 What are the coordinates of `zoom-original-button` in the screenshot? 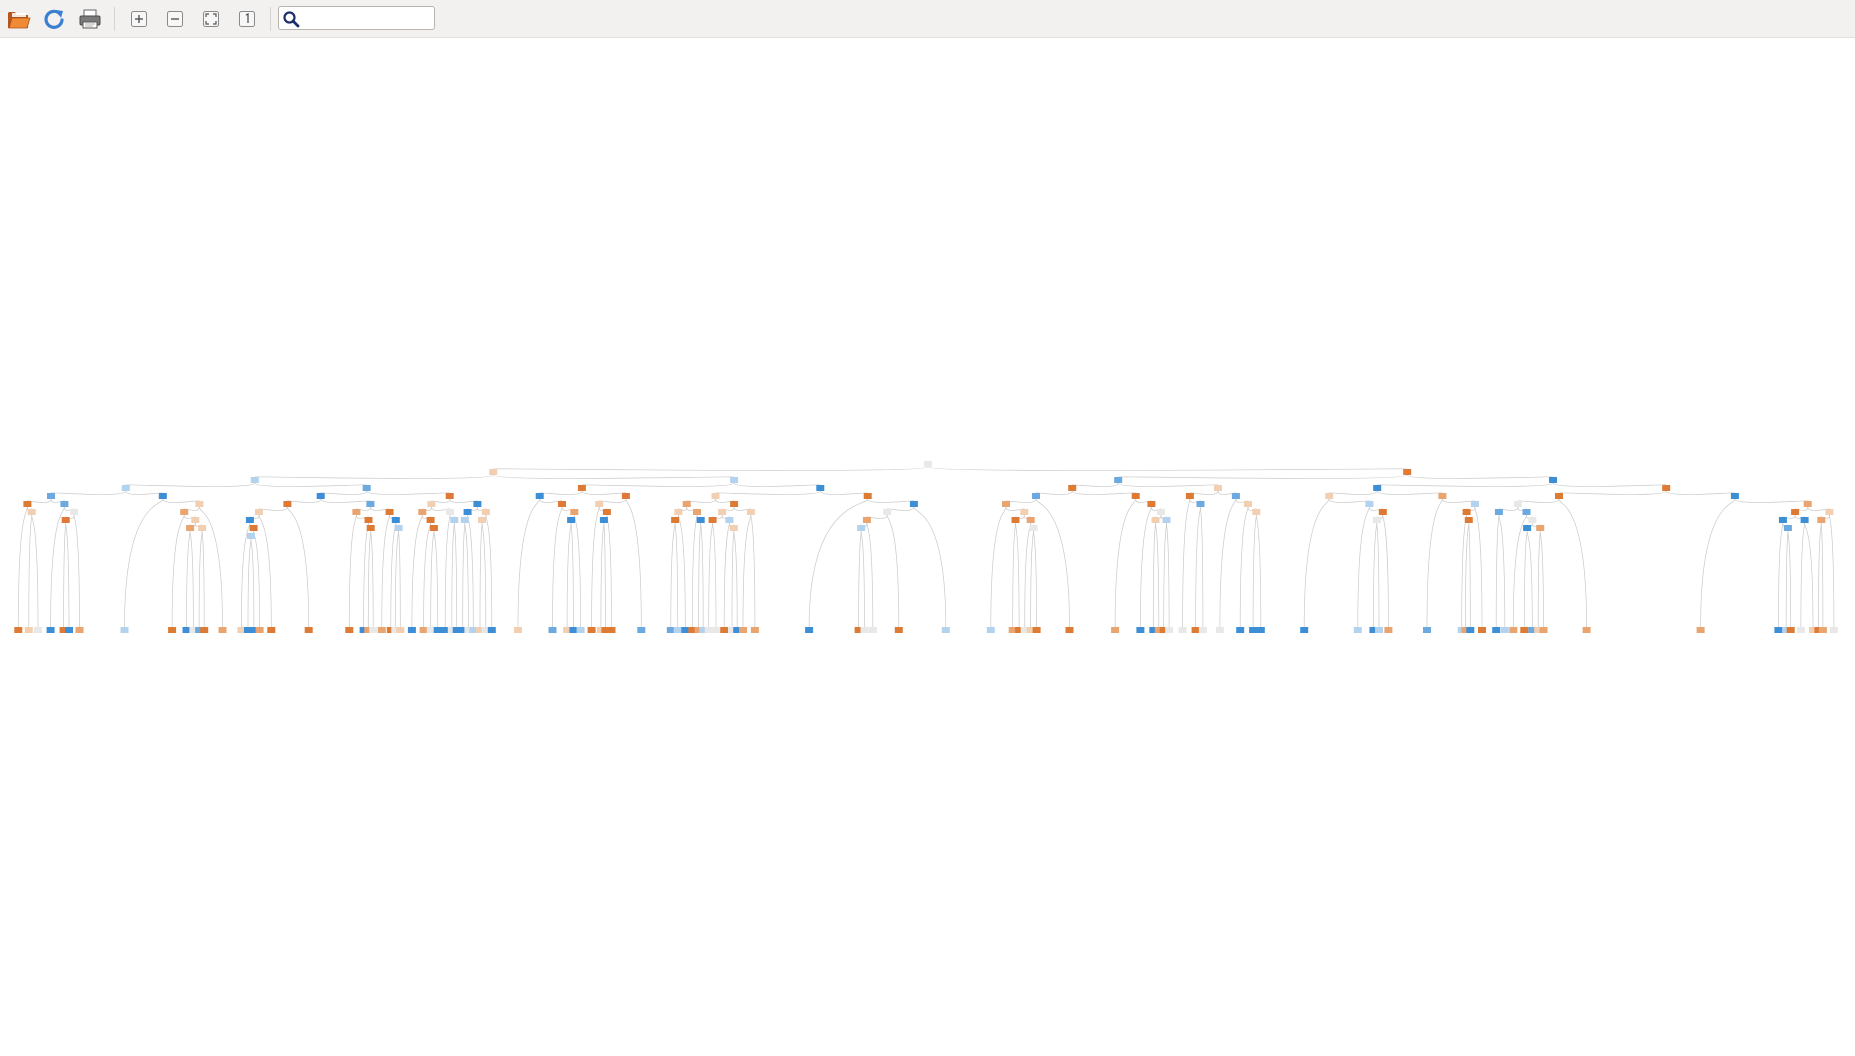 It's located at (247, 19).